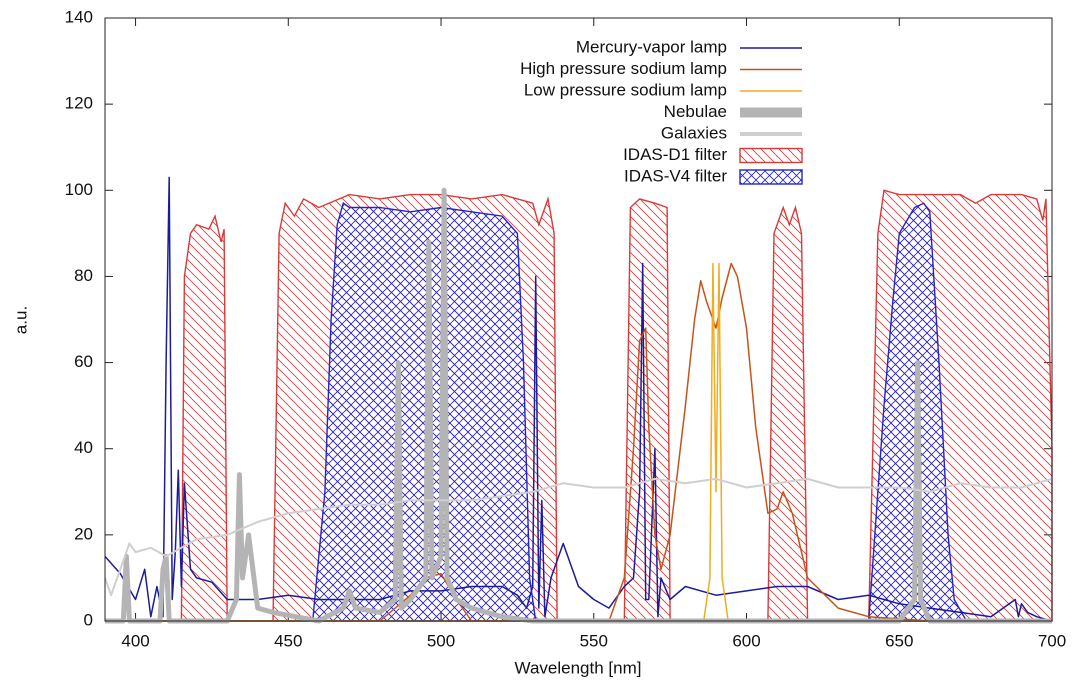  What do you see at coordinates (675, 154) in the screenshot?
I see `legend-label: IDAS-D1 filter` at bounding box center [675, 154].